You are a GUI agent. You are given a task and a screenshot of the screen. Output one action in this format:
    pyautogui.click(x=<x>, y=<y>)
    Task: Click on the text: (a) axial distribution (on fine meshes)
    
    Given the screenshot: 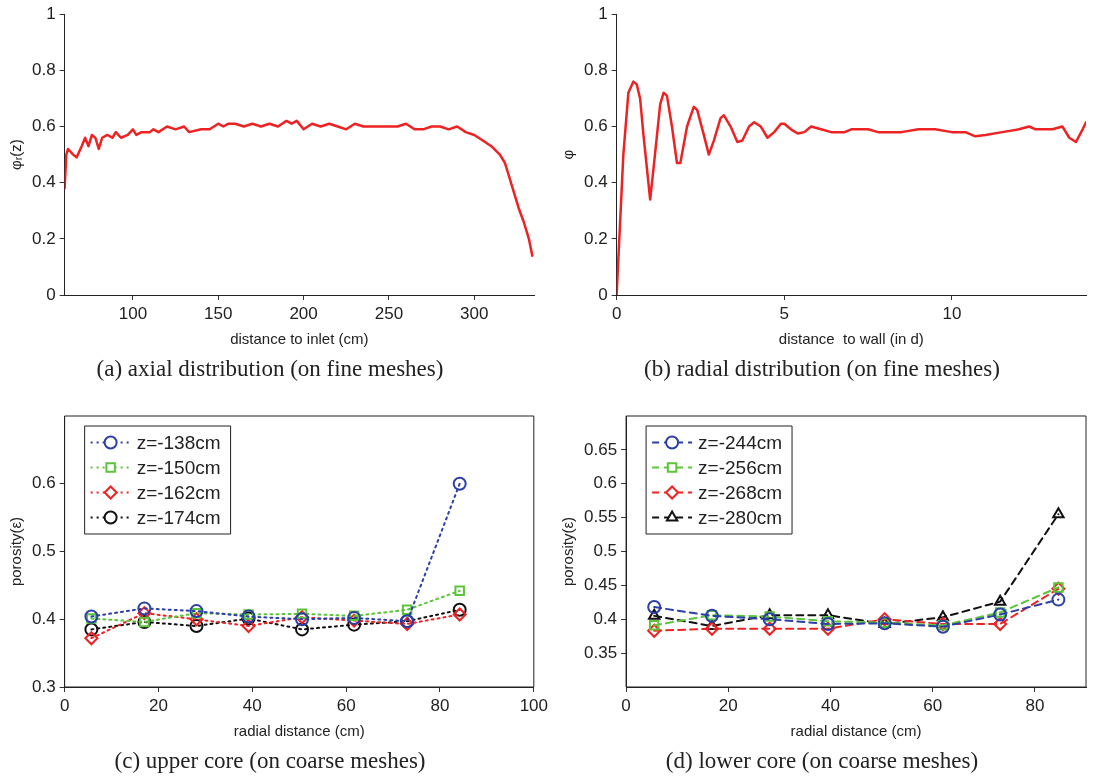 What is the action you would take?
    pyautogui.click(x=270, y=369)
    